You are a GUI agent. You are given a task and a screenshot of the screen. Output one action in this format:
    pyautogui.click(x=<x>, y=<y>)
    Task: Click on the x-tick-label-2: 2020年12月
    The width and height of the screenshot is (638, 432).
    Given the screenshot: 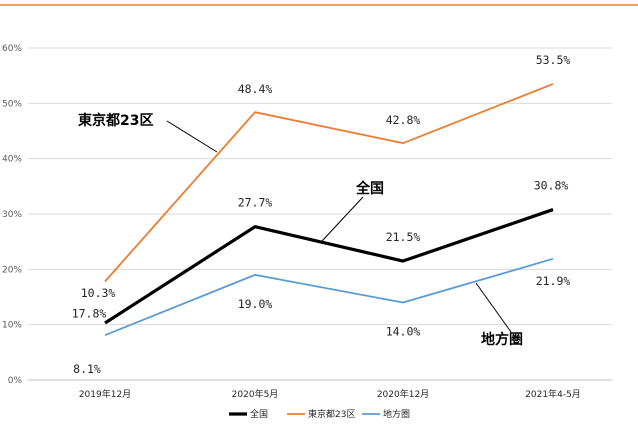 What is the action you would take?
    pyautogui.click(x=403, y=394)
    